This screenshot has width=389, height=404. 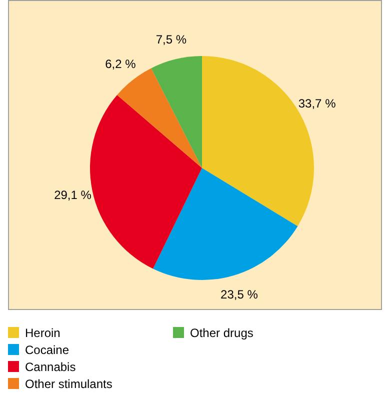 What do you see at coordinates (47, 349) in the screenshot?
I see `legend-label: Cocaine` at bounding box center [47, 349].